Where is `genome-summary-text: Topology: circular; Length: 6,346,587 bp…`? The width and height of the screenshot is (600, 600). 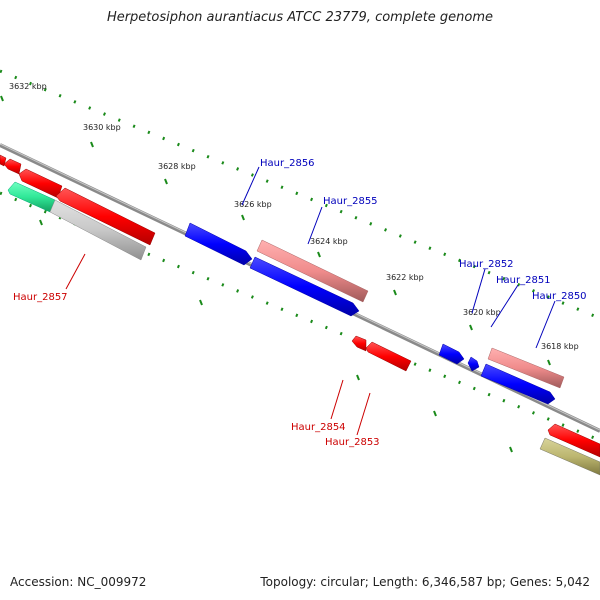 genome-summary-text: Topology: circular; Length: 6,346,587 bp… is located at coordinates (425, 582).